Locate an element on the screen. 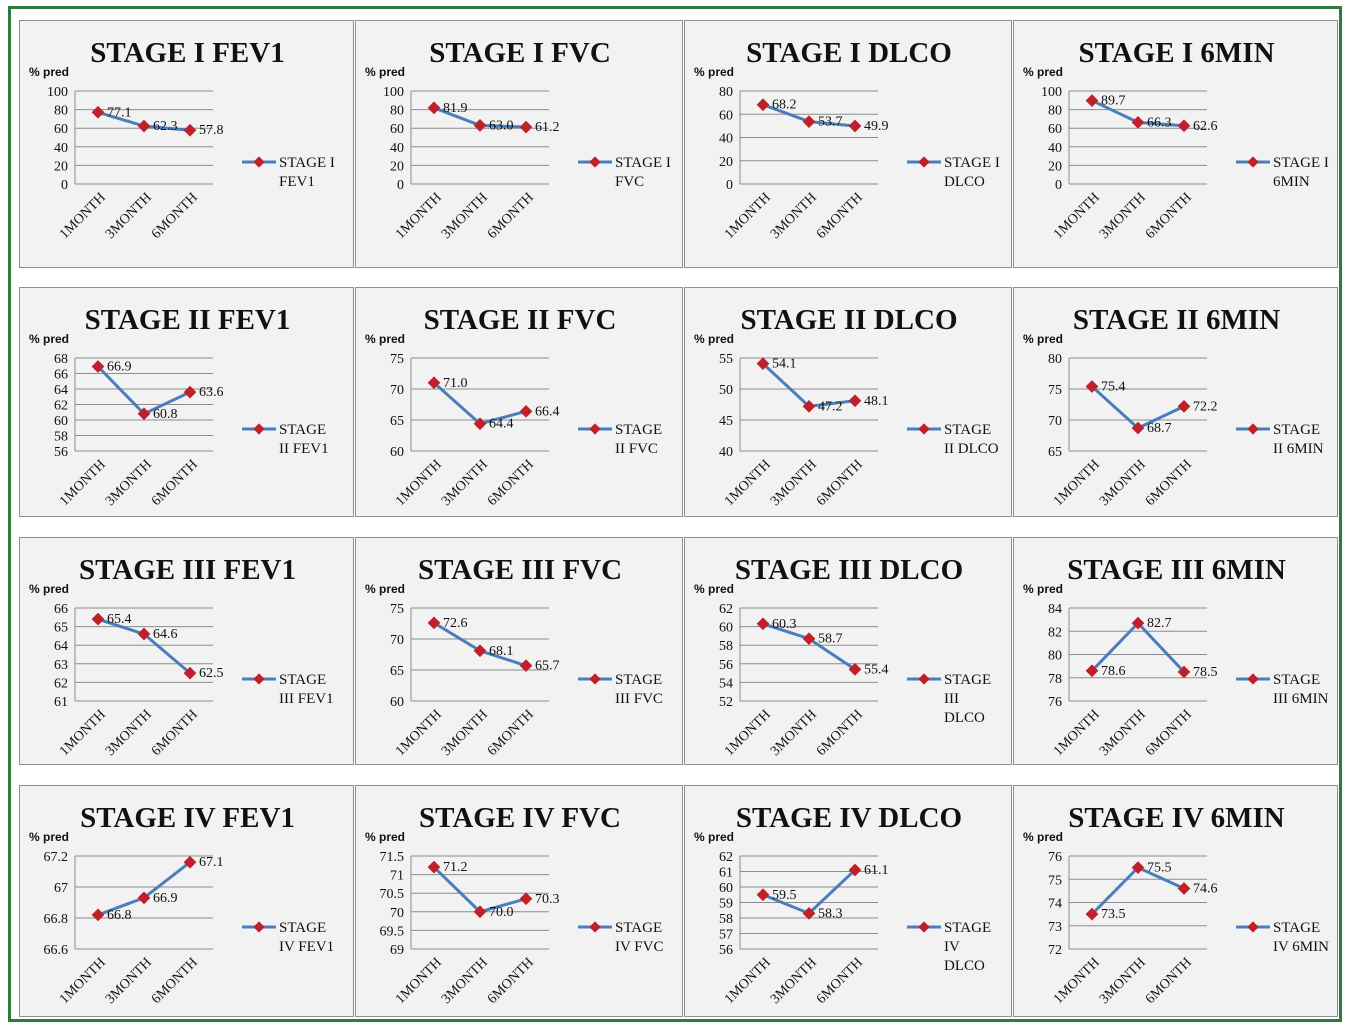 The width and height of the screenshot is (1353, 1029). y-tick-label: 66 is located at coordinates (61, 375).